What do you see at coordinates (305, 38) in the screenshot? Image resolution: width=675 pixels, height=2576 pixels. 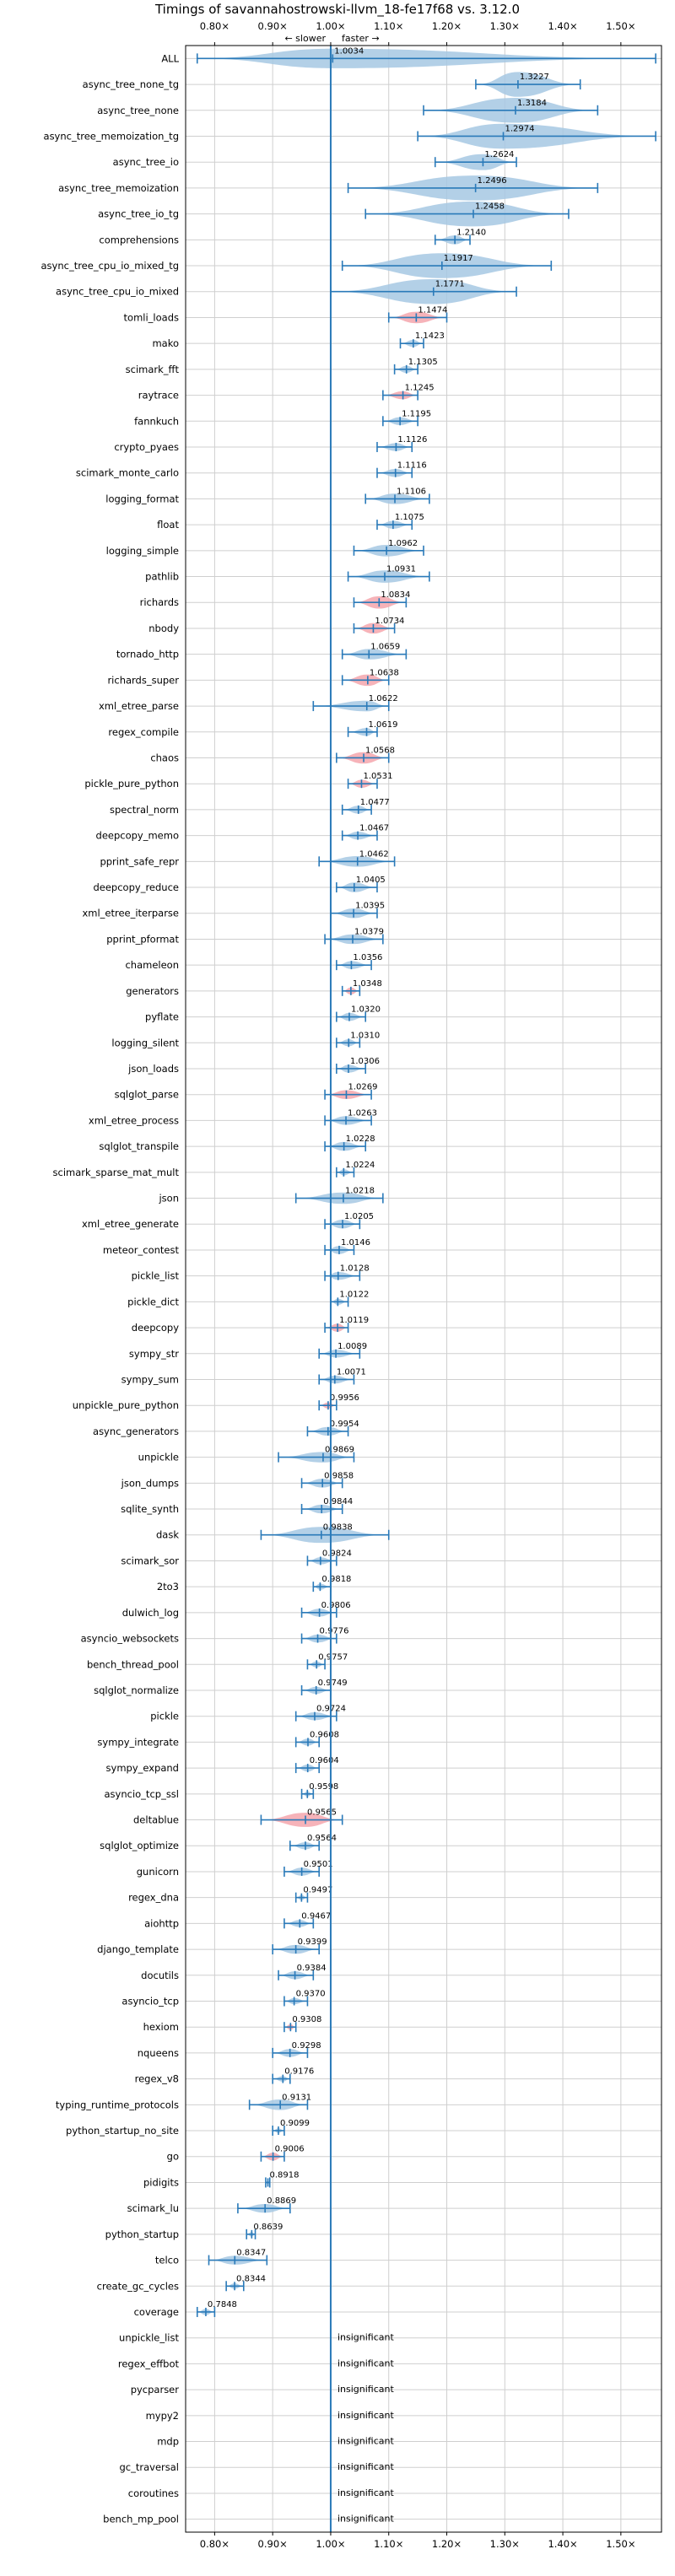 I see `slower-direction-label: ← slower` at bounding box center [305, 38].